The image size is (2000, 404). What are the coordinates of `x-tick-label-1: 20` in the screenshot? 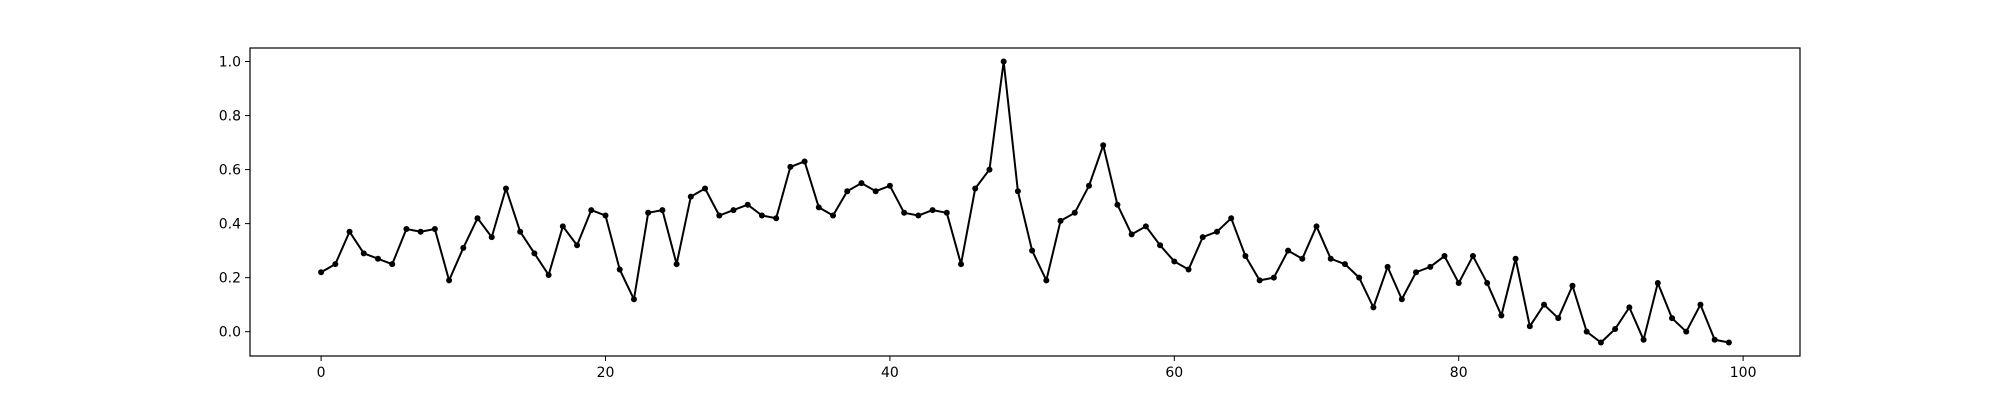 It's located at (606, 373).